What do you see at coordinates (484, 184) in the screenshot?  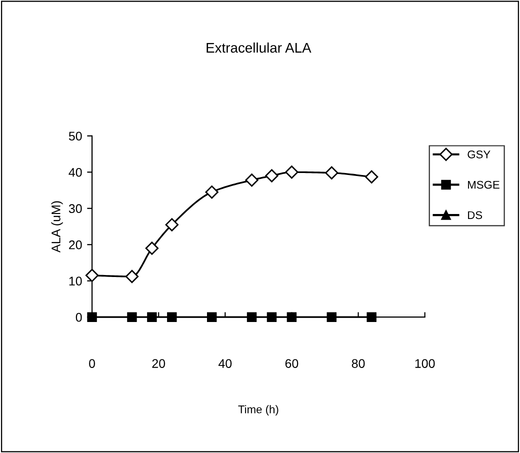 I see `legend-label: MSGE` at bounding box center [484, 184].